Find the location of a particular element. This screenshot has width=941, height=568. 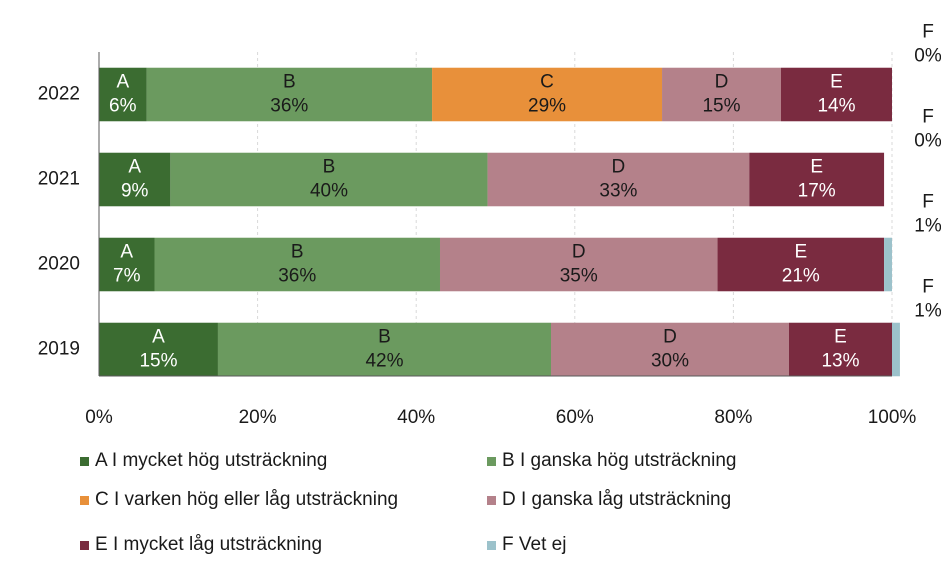

y-tick-label: 2021 is located at coordinates (59, 179).